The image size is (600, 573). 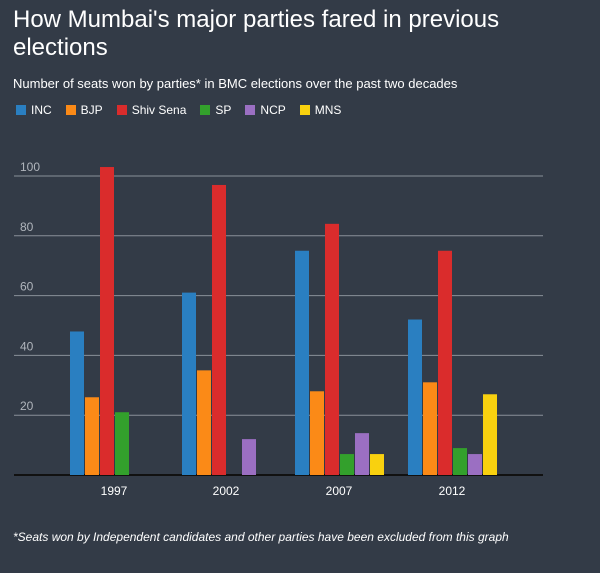 I want to click on legend-label: Shiv Sena, so click(x=159, y=110).